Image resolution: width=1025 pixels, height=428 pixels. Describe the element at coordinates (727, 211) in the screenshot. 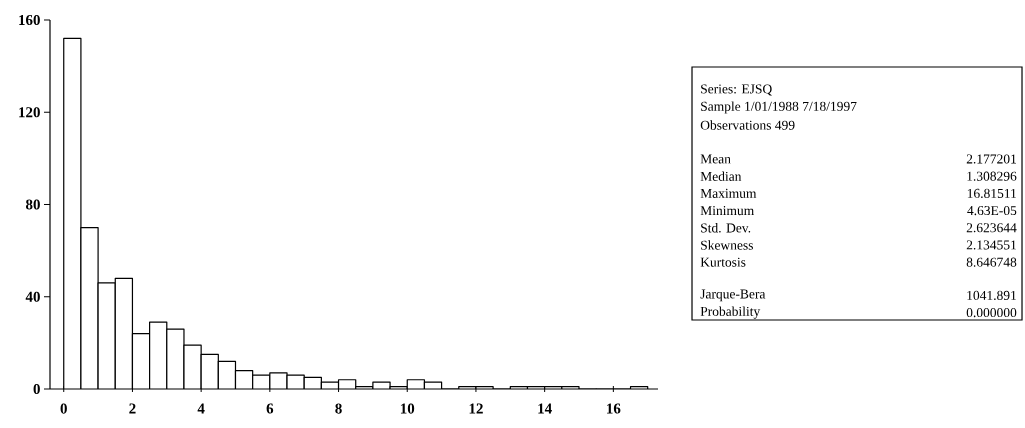

I see `text: Minimum` at that location.